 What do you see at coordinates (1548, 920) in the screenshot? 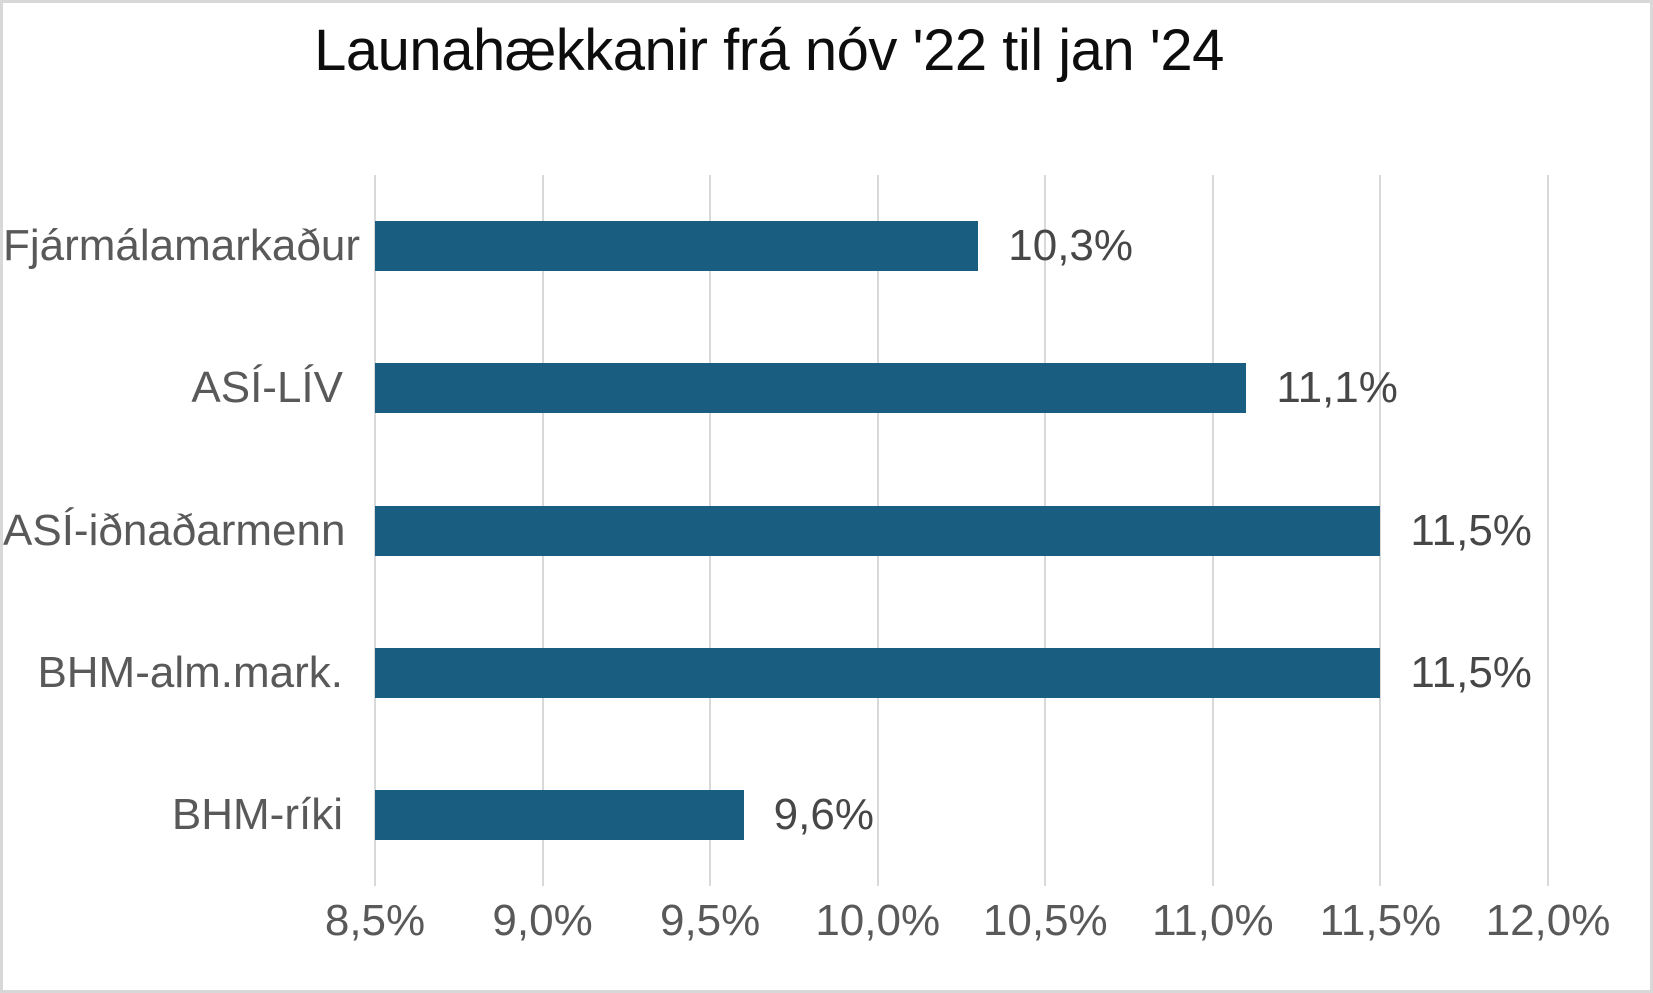
I see `x-tick-label: 12,0%` at bounding box center [1548, 920].